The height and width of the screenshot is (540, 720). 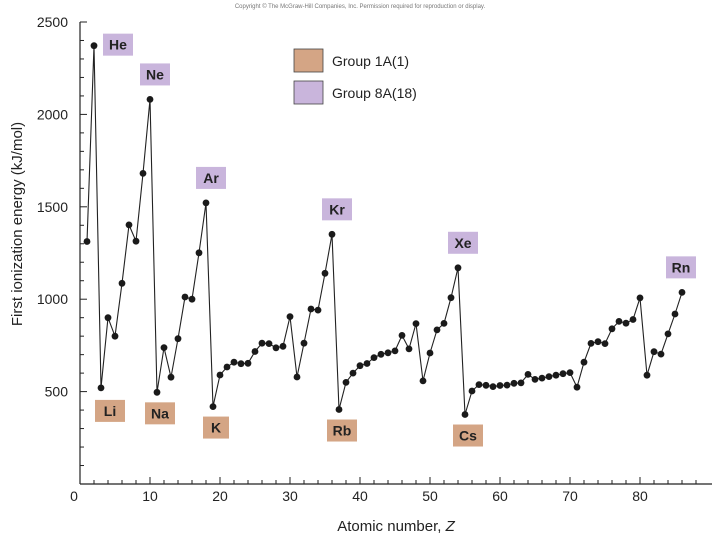 What do you see at coordinates (337, 209) in the screenshot?
I see `label-box-kr` at bounding box center [337, 209].